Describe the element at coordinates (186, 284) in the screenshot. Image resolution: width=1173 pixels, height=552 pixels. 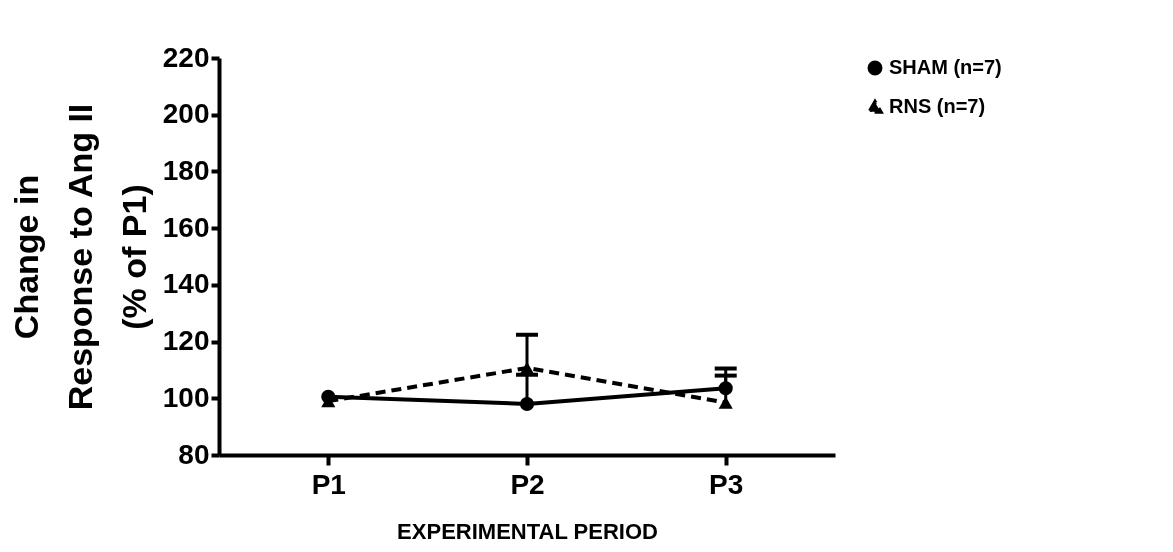
I see `y-tick-label: 140` at that location.